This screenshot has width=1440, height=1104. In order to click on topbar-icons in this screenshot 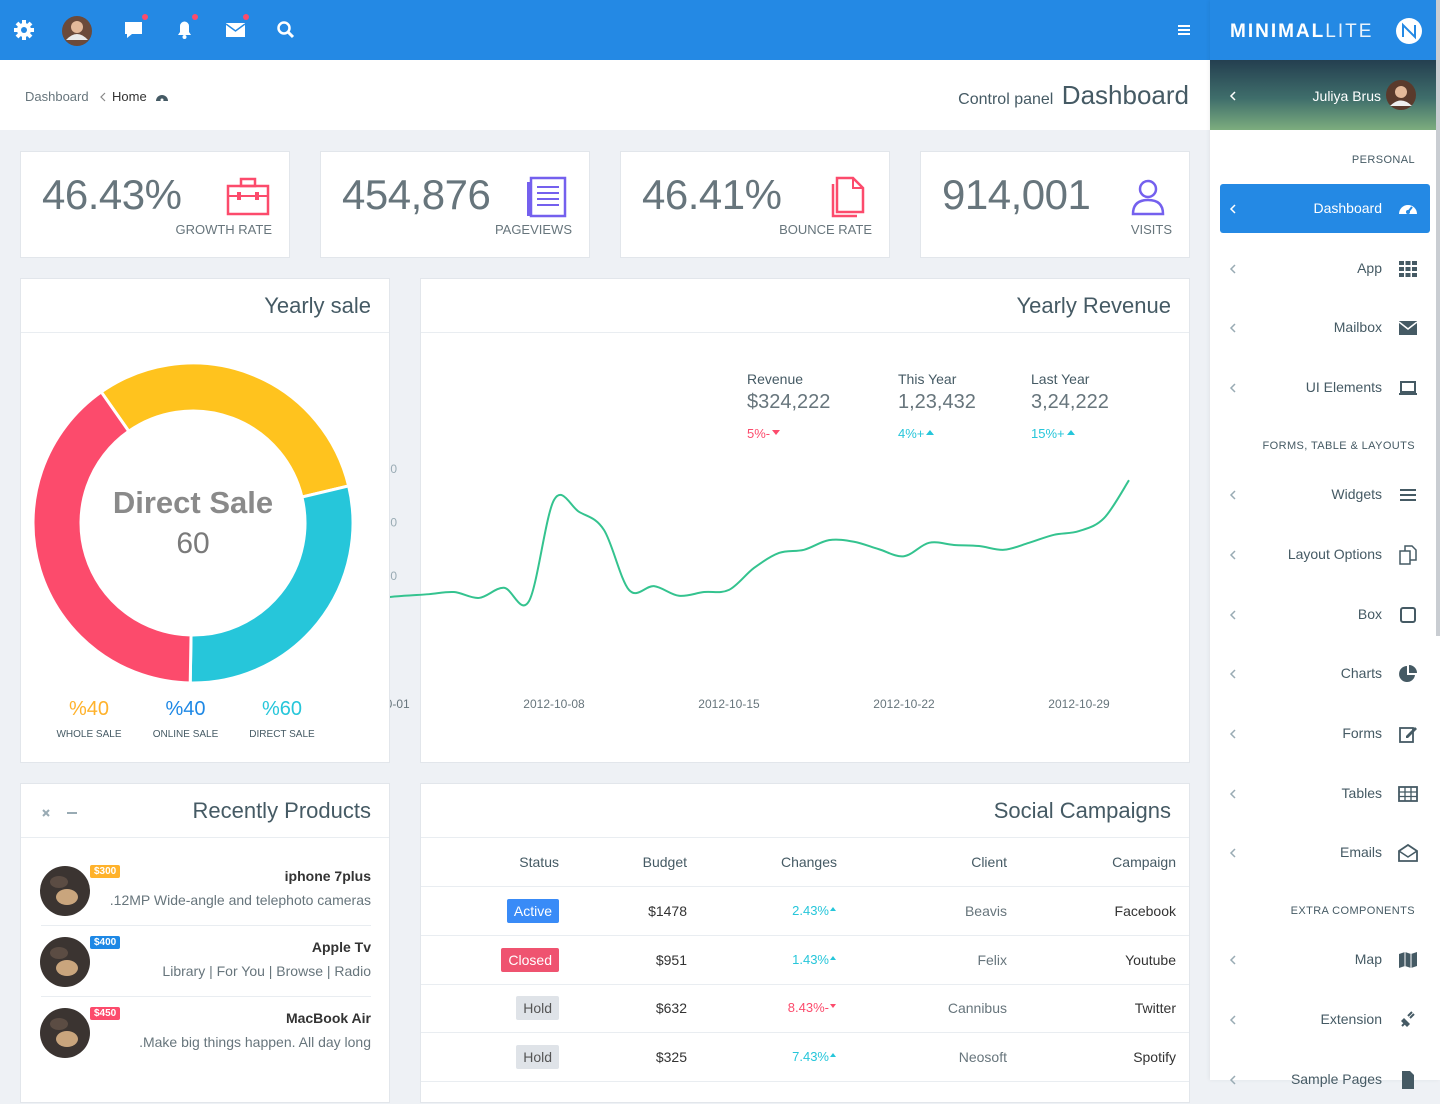, I will do `click(605, 30)`.